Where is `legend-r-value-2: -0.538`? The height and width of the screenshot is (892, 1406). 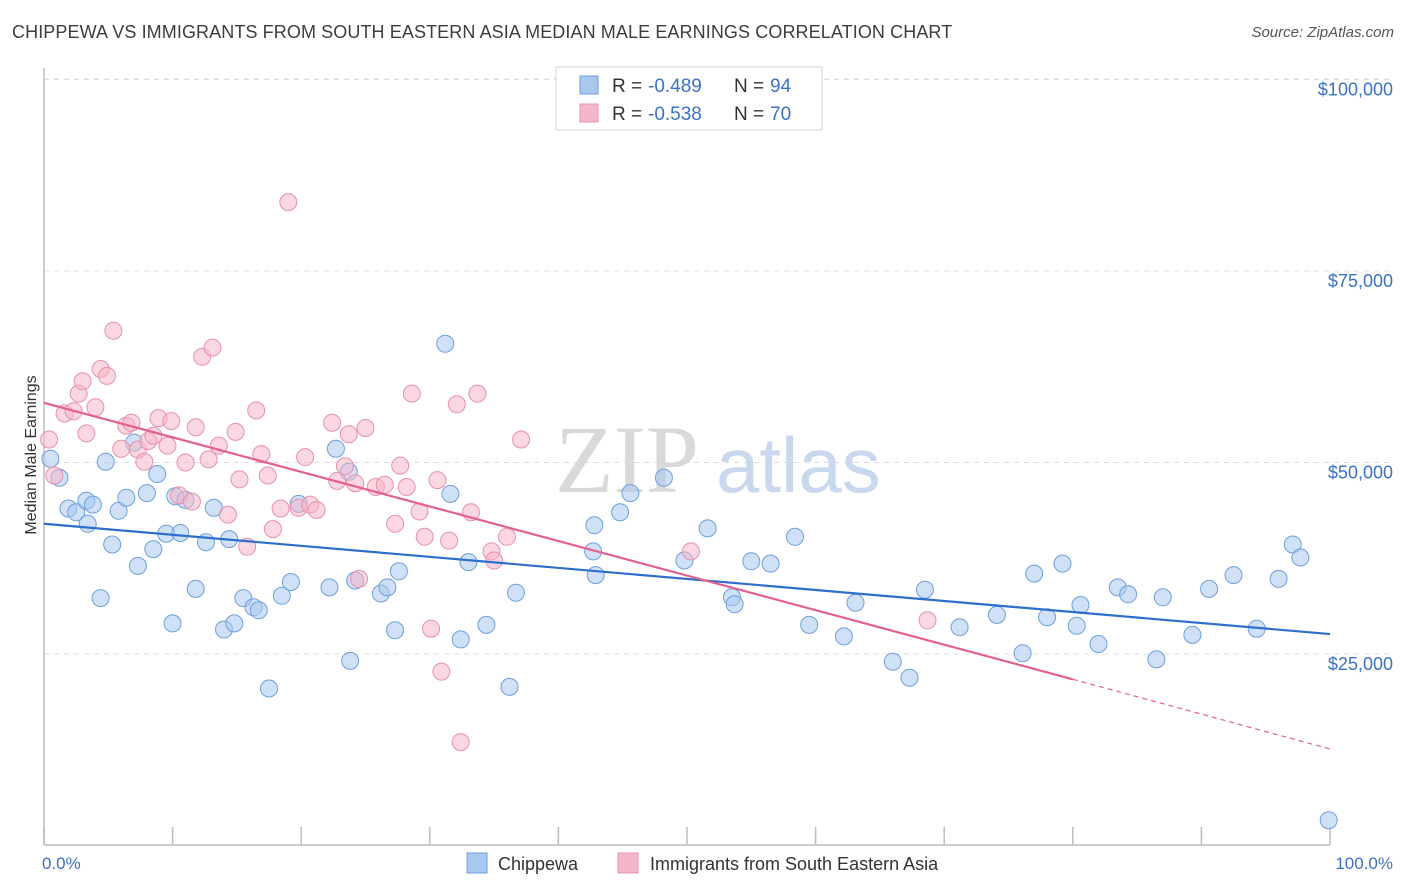
legend-r-value-2: -0.538 is located at coordinates (675, 114).